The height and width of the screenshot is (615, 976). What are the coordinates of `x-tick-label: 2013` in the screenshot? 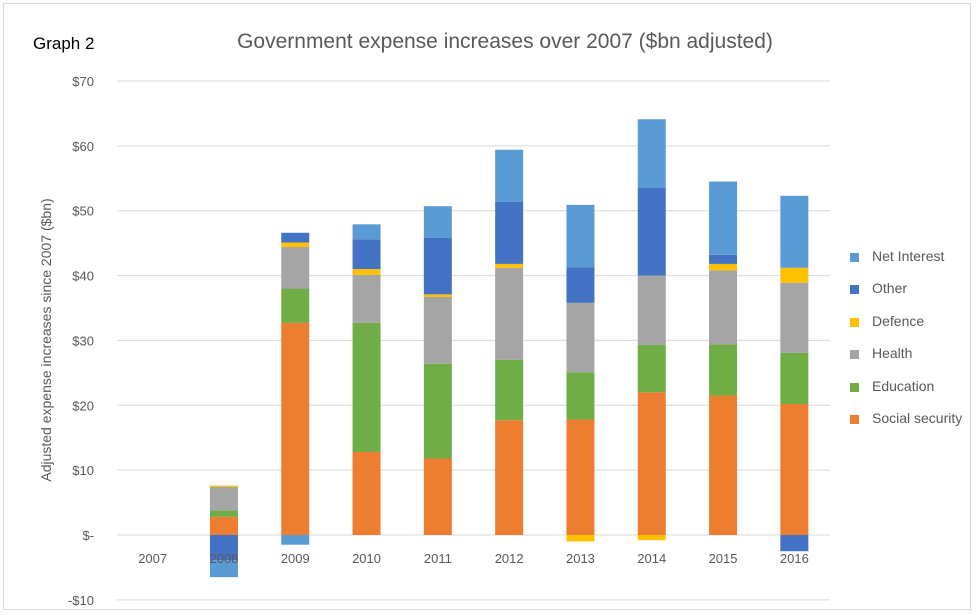 It's located at (580, 558).